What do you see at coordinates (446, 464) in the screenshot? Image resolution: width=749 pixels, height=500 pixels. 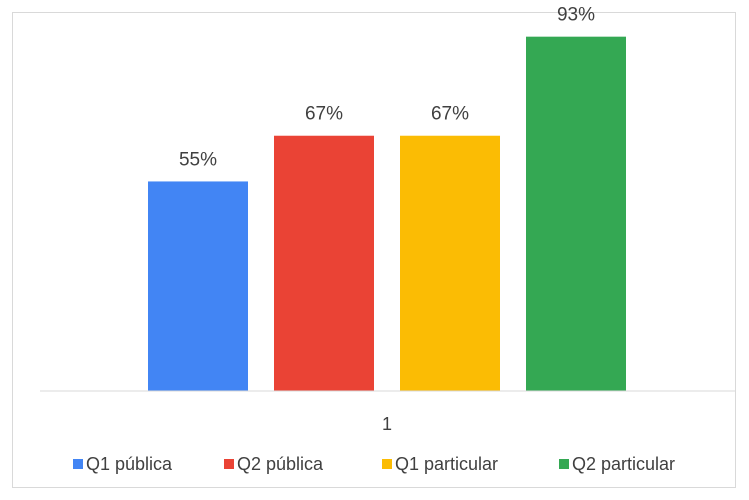 I see `legend-label: Q1 particular` at bounding box center [446, 464].